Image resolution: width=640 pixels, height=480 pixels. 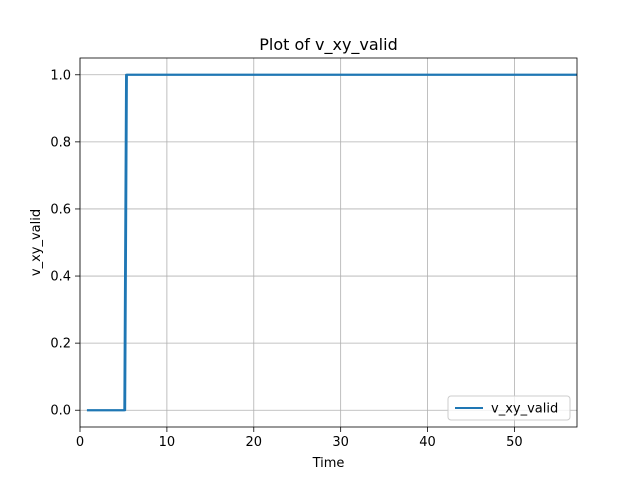 What do you see at coordinates (340, 442) in the screenshot?
I see `x-tick-label: 30` at bounding box center [340, 442].